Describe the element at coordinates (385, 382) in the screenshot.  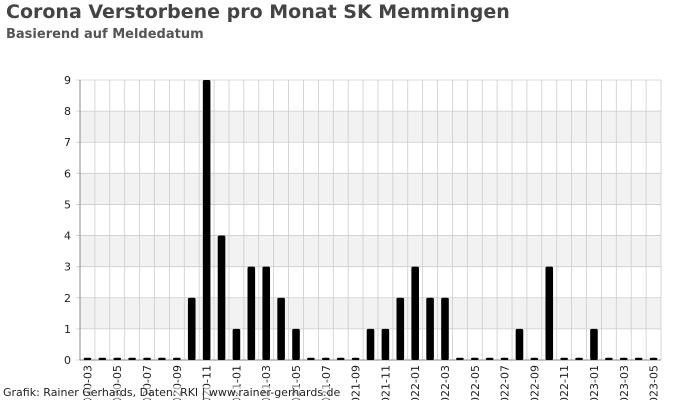
I see `x-tick-label: 2021-11` at that location.